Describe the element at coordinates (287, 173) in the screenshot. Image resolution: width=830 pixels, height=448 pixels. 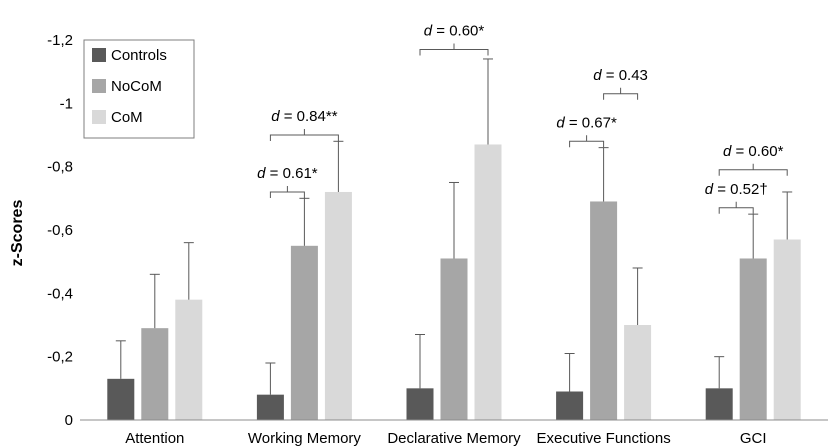
I see `effect-size-label: d = 0.61*` at that location.